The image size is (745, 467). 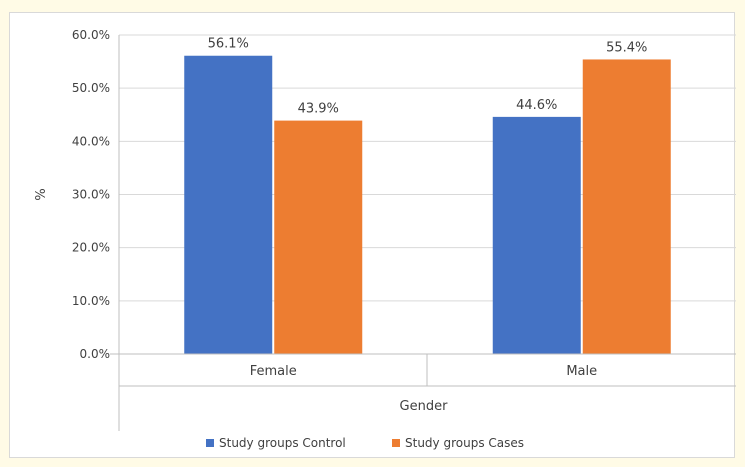 I want to click on data-label: 56.1%, so click(x=228, y=44).